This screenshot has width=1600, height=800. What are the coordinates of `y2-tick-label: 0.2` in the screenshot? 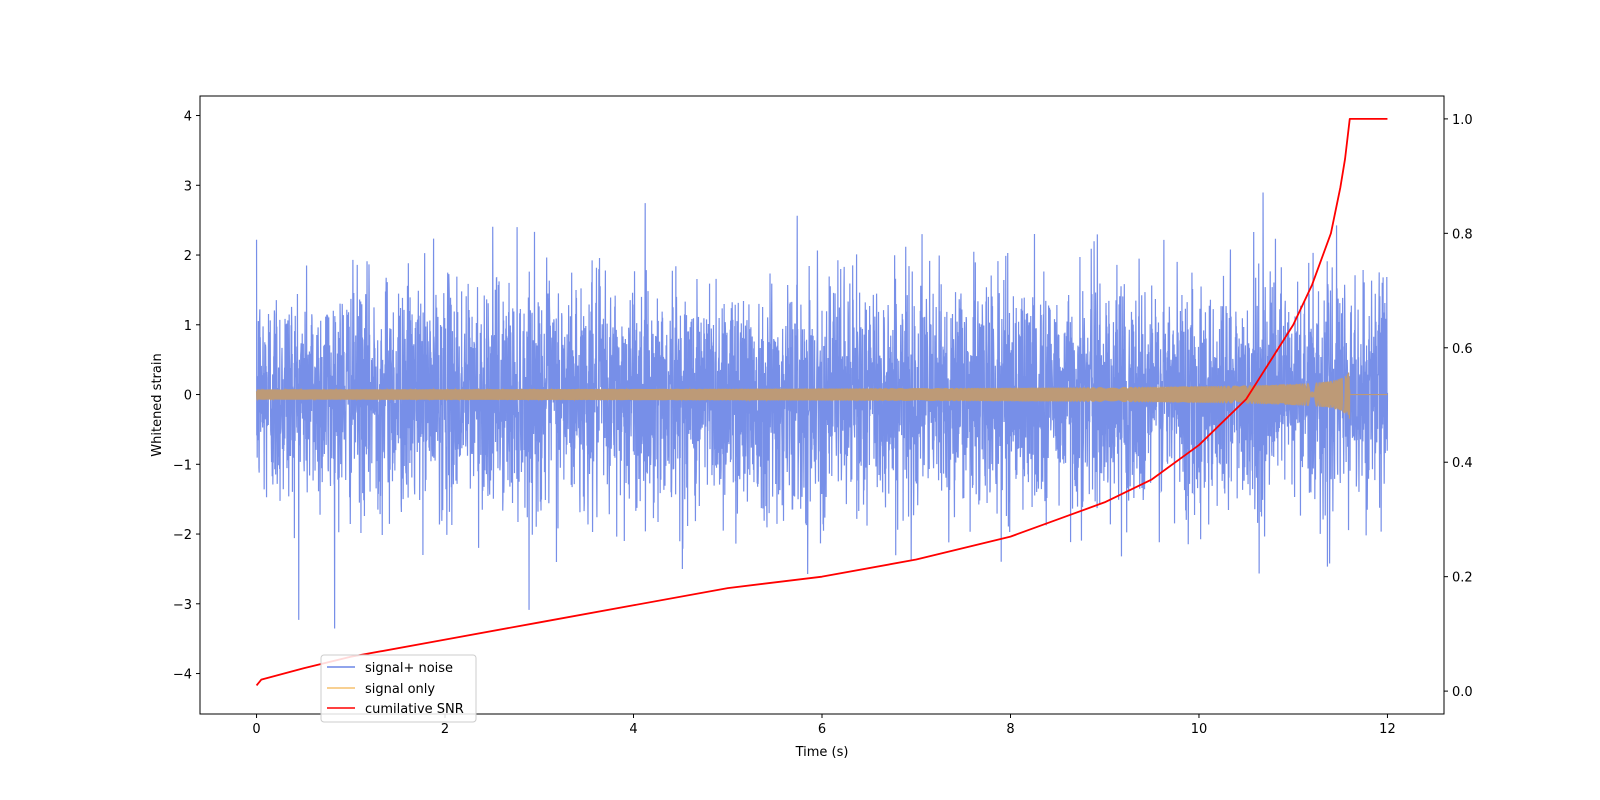 It's located at (1462, 578).